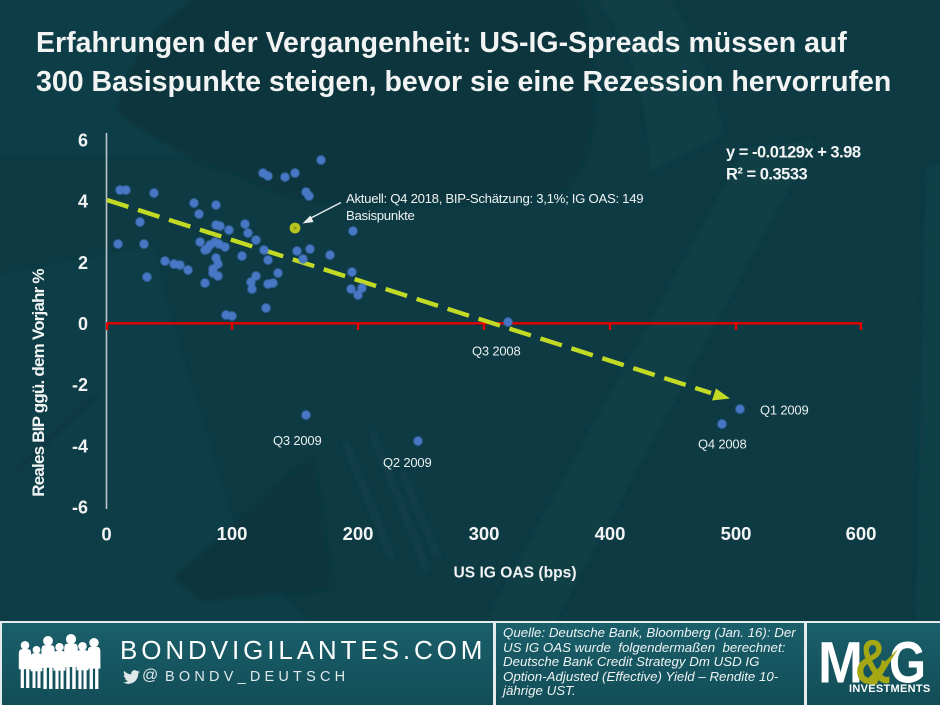 This screenshot has width=940, height=705. Describe the element at coordinates (83, 202) in the screenshot. I see `svg-text: 4` at that location.